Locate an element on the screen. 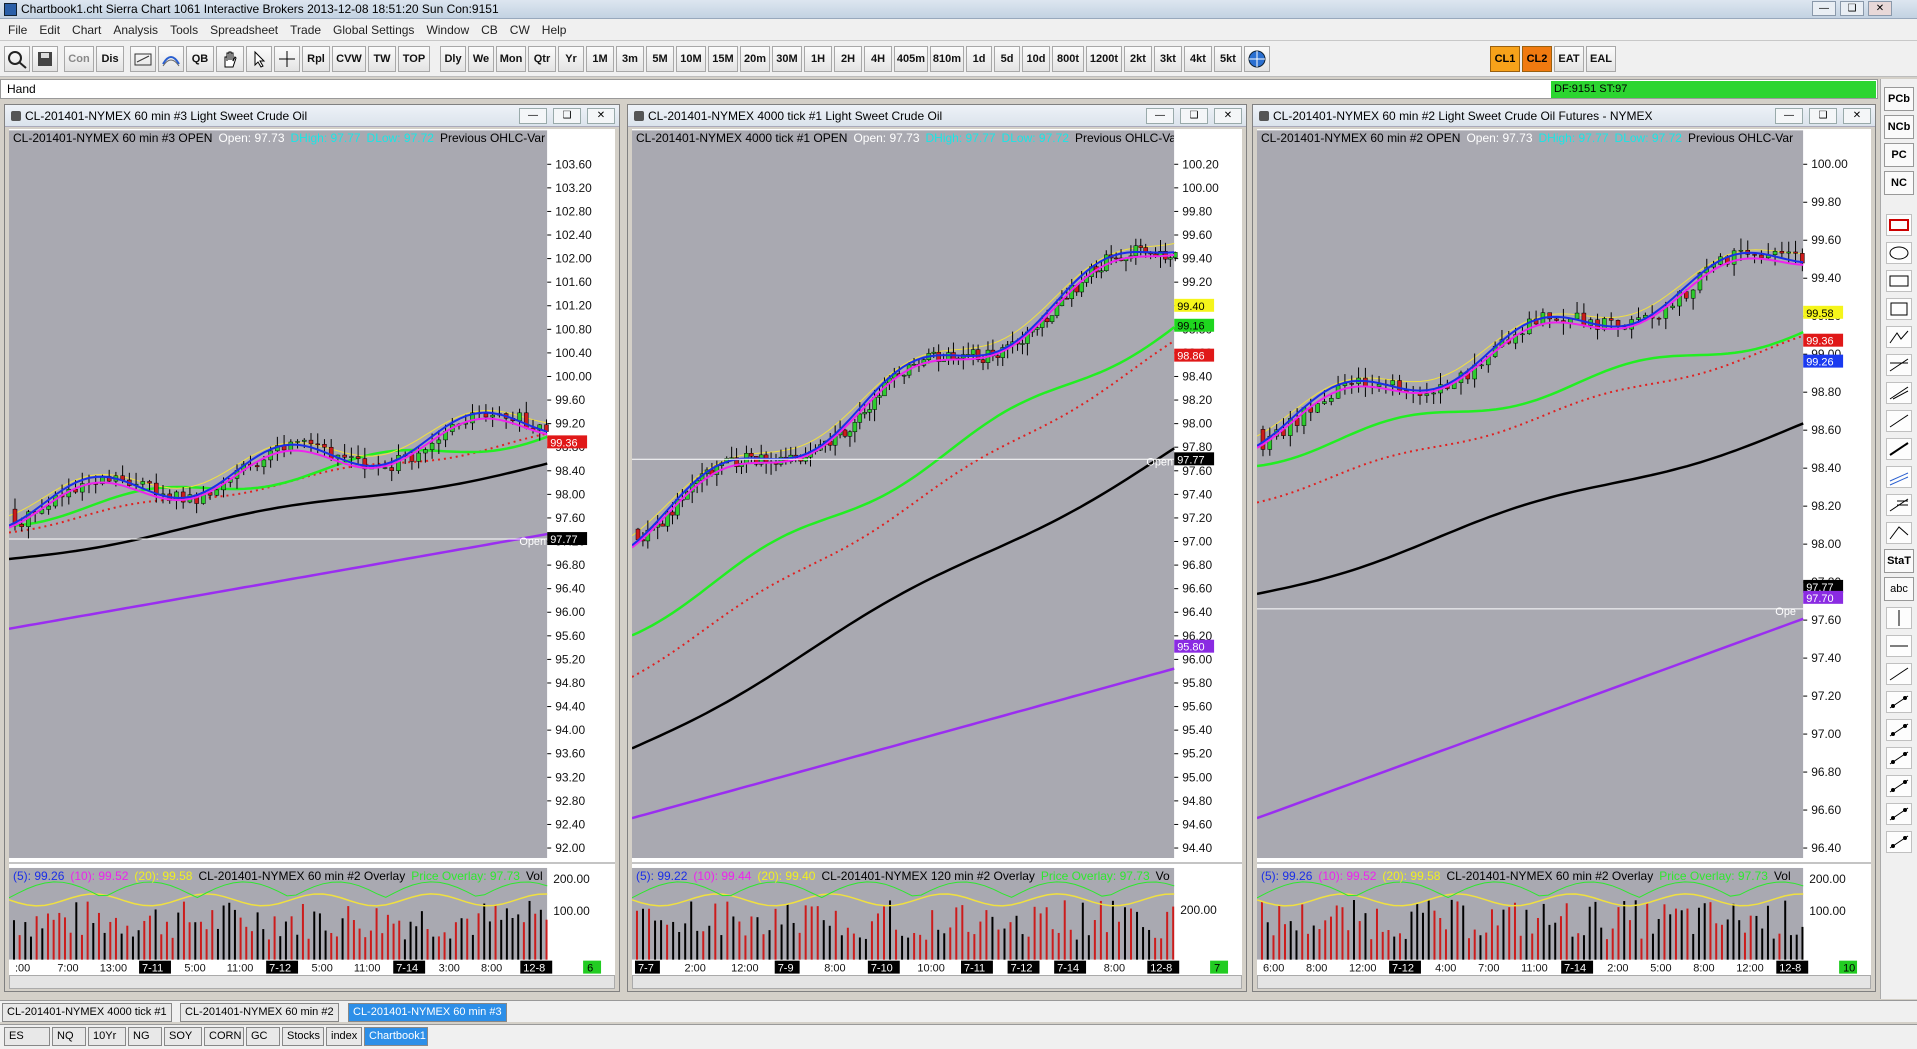  pitchfork-tool-icon is located at coordinates (1899, 393).